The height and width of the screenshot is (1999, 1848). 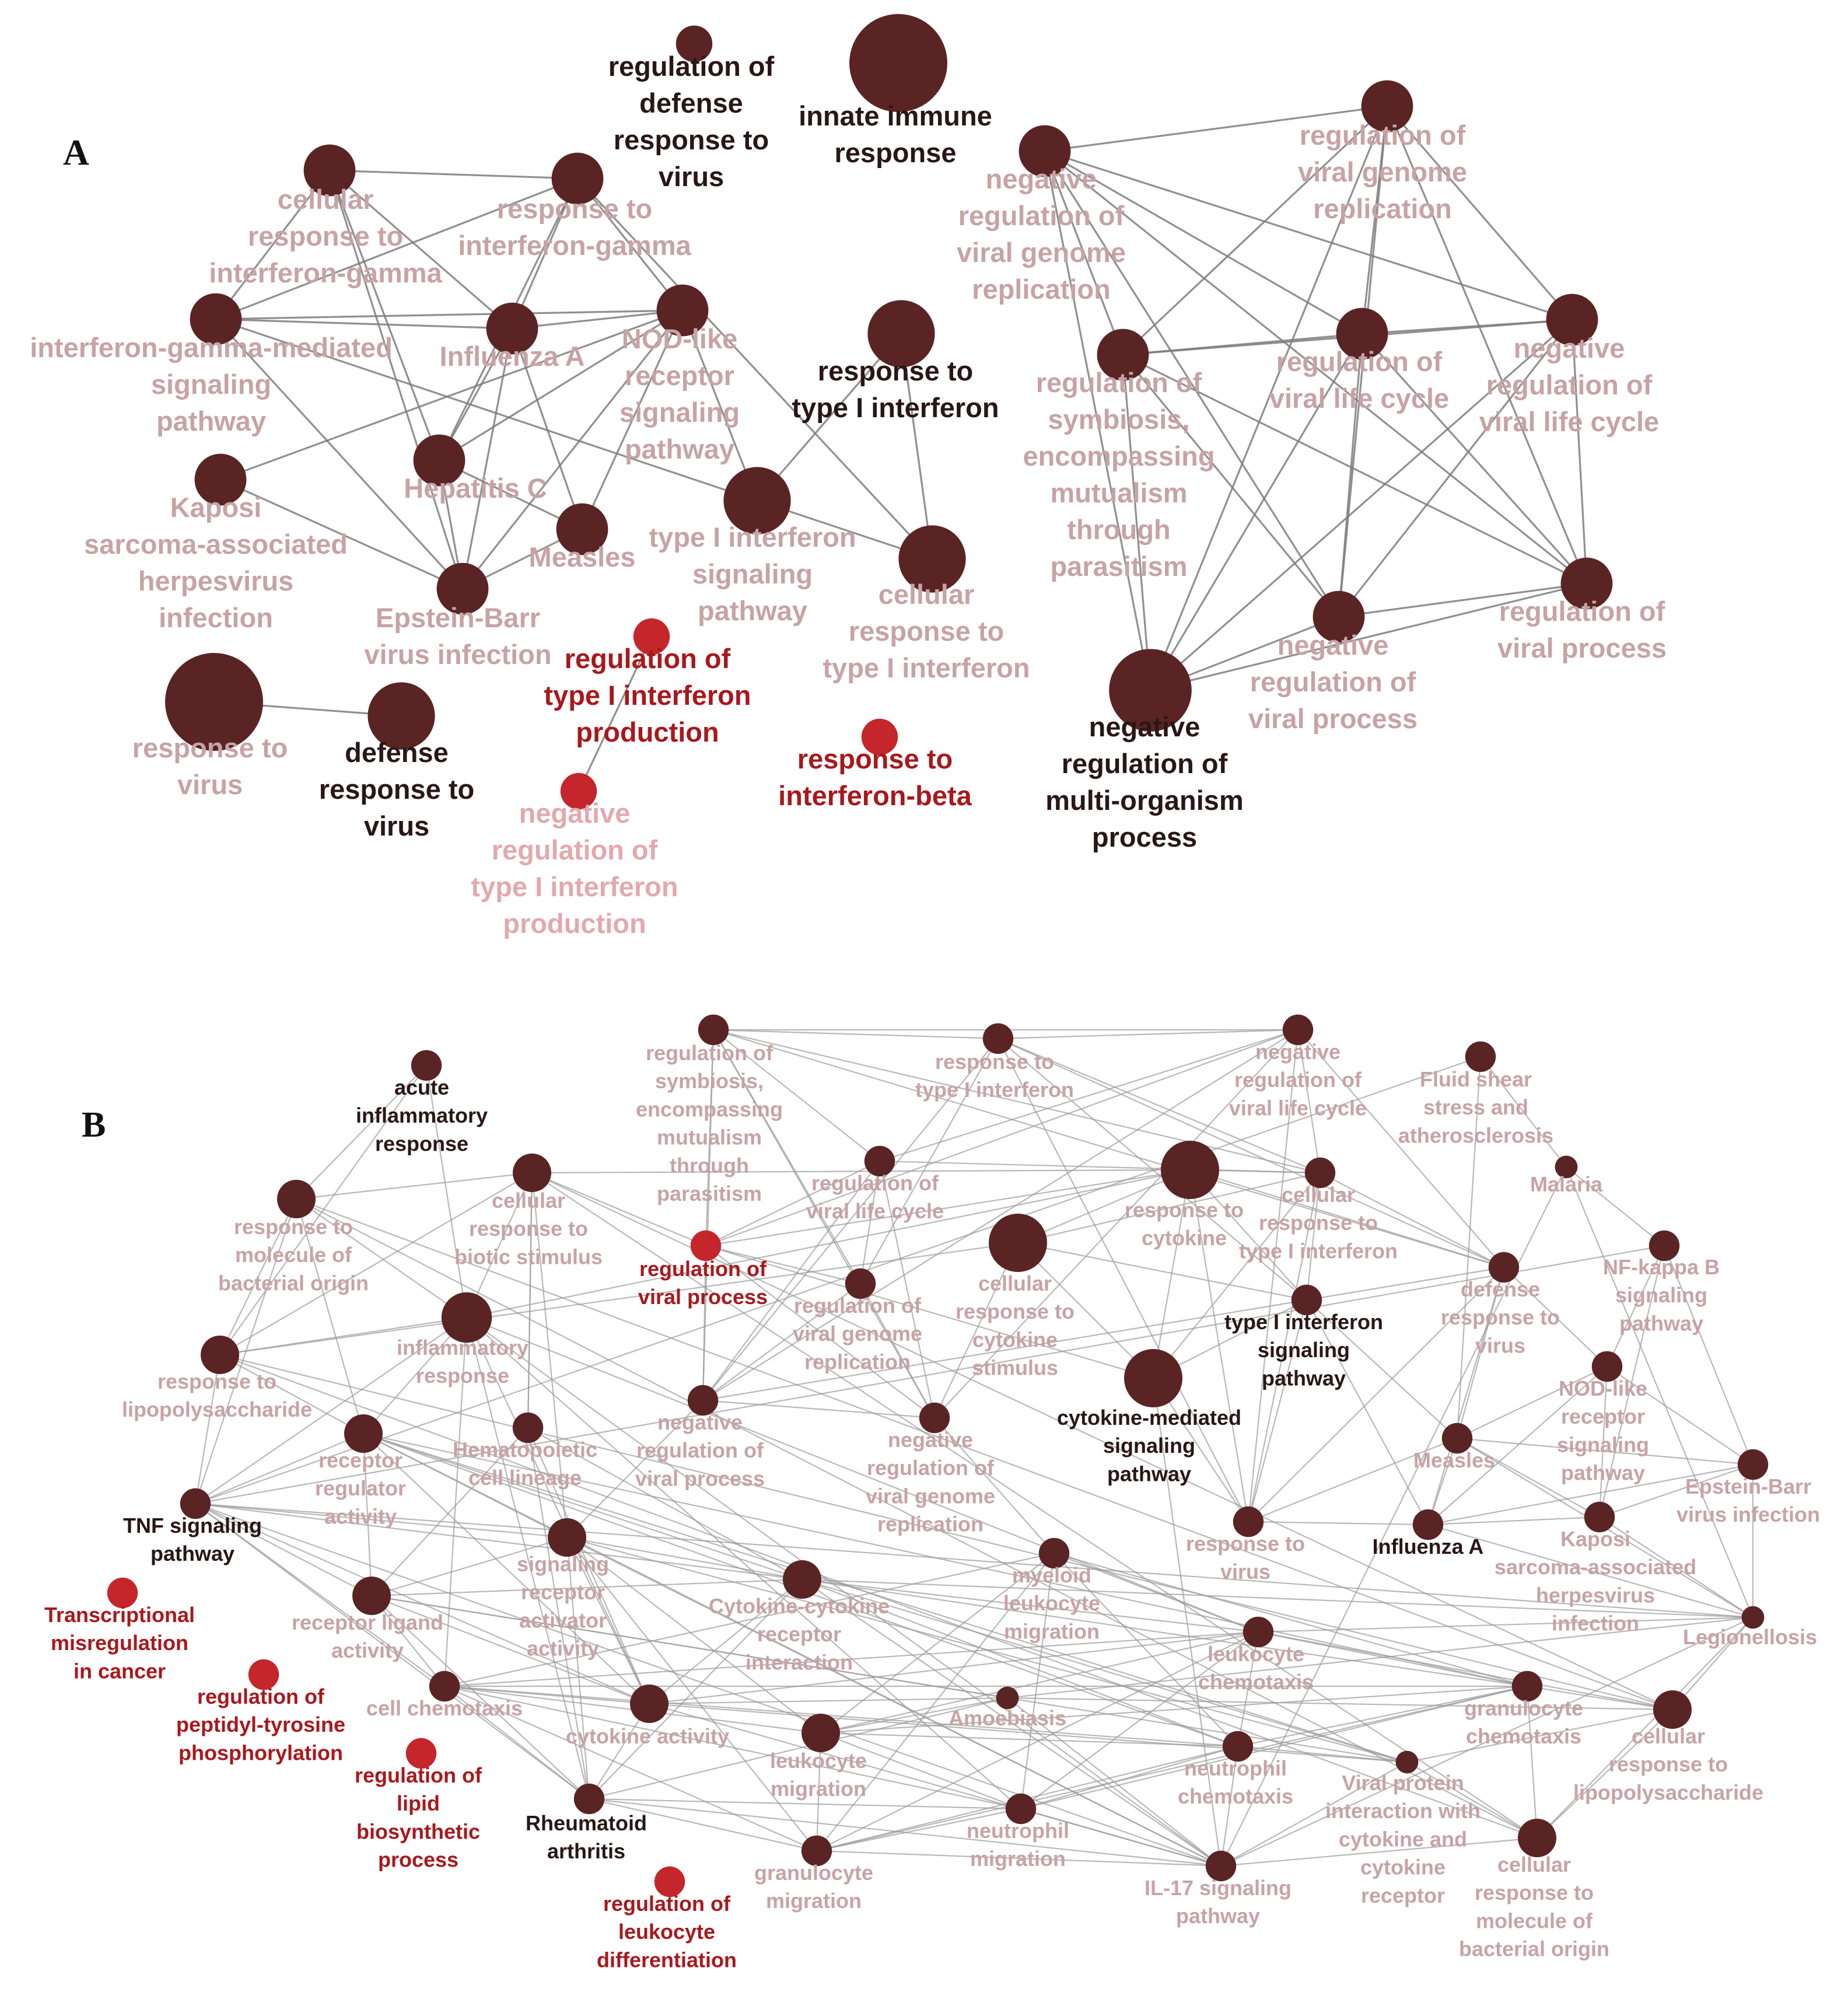 I want to click on node-label: granulocyte chemotaxis, so click(x=1524, y=1722).